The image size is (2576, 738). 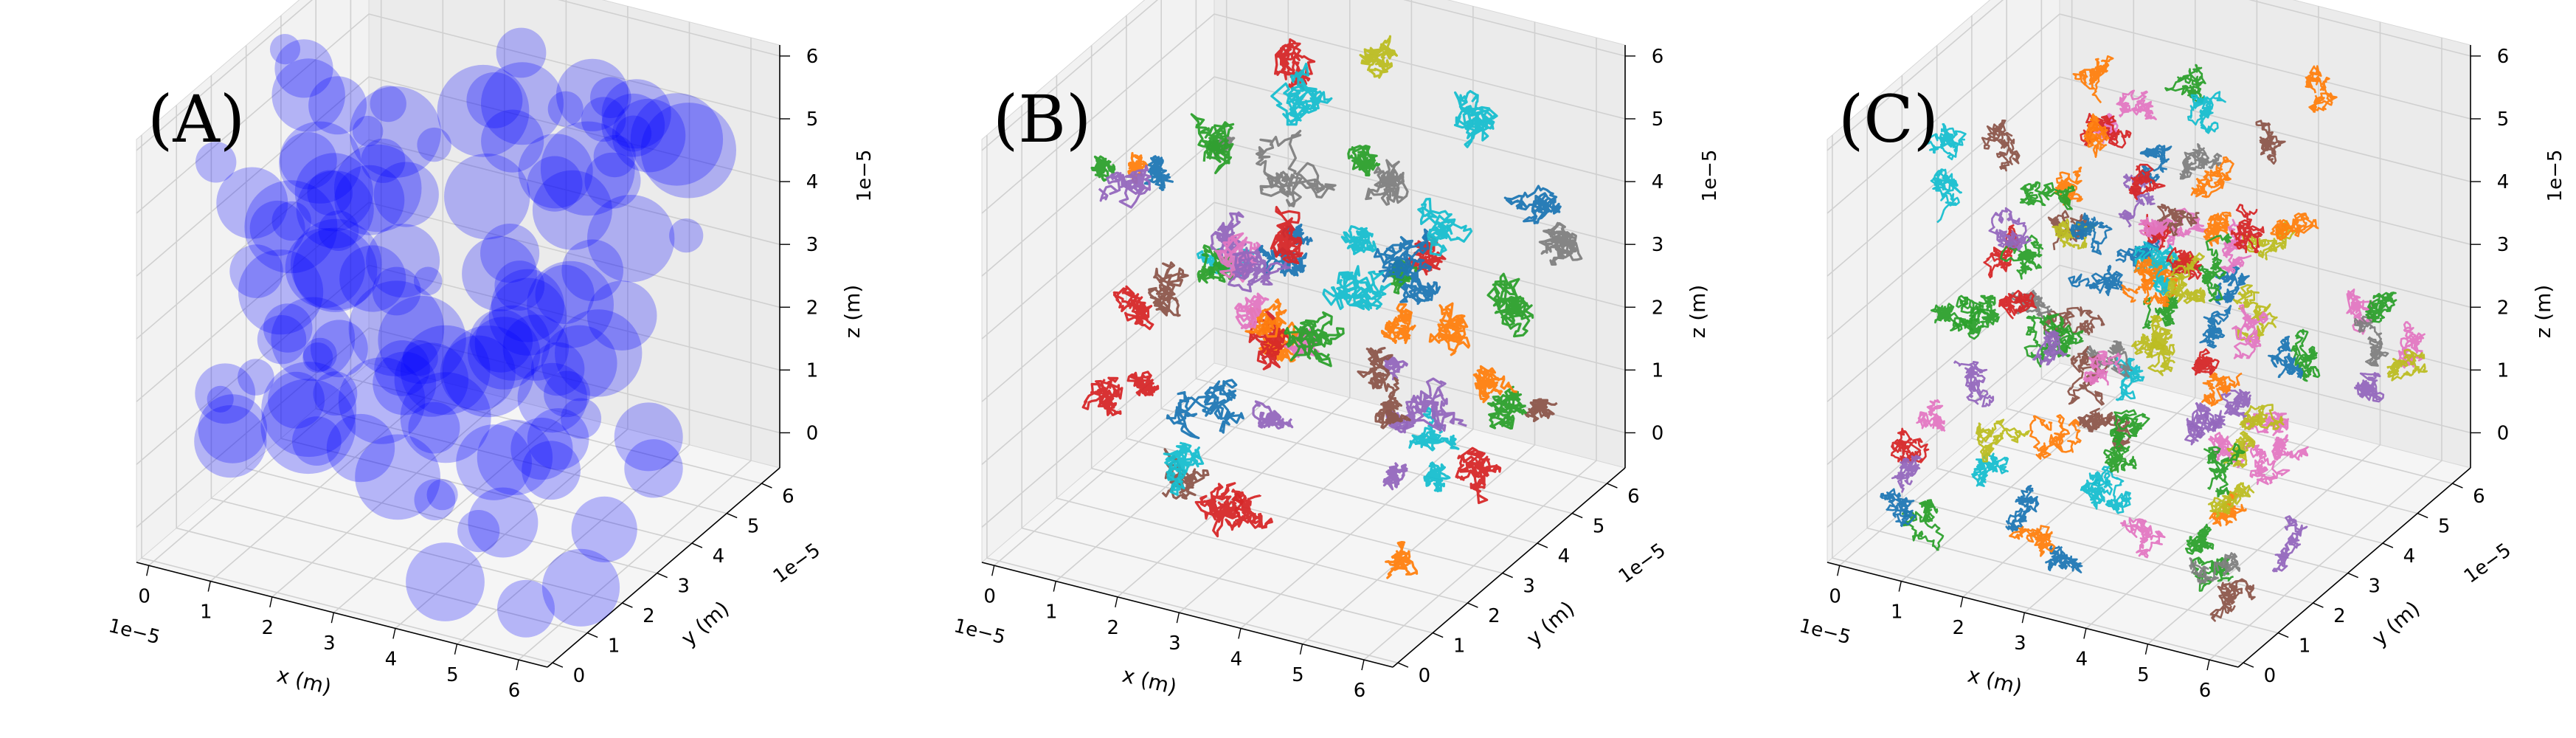 What do you see at coordinates (1710, 176) in the screenshot?
I see `z-offset-text: 1e−5` at bounding box center [1710, 176].